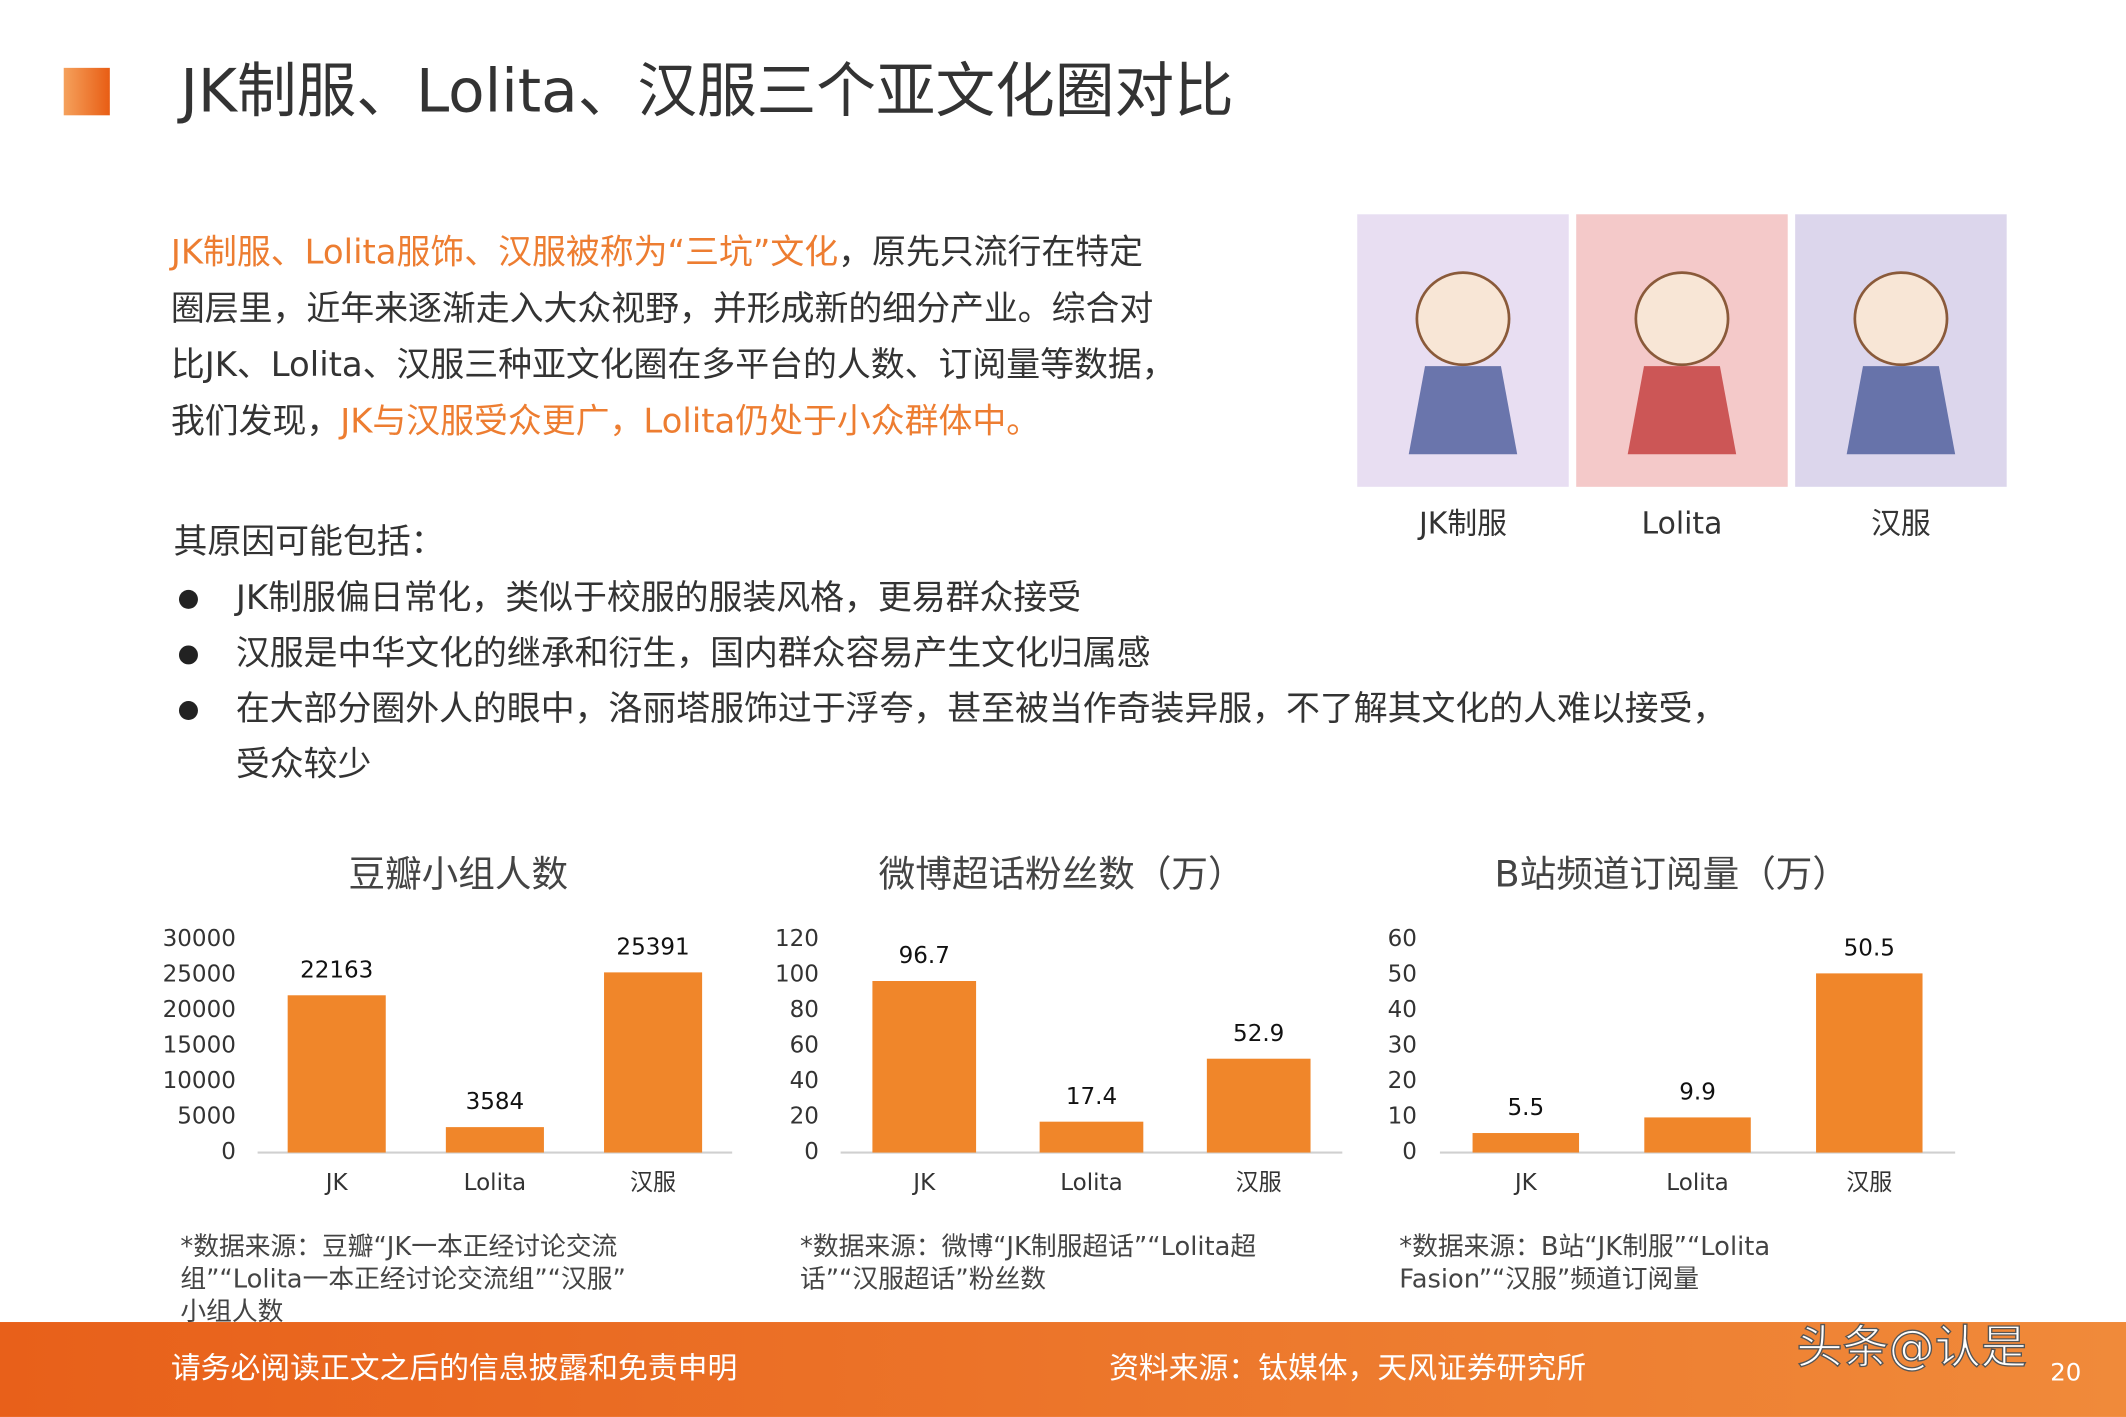 The image size is (2126, 1417). What do you see at coordinates (503, 251) in the screenshot?
I see `intro-run: JK制服、Lolita服饰、汉服被称为“三坑”文化` at bounding box center [503, 251].